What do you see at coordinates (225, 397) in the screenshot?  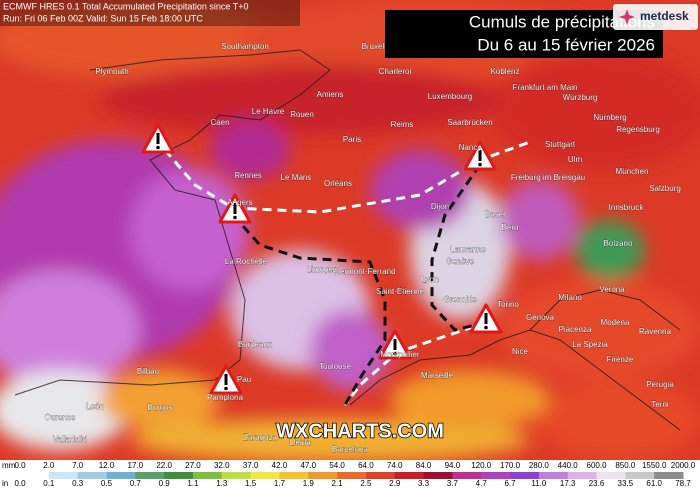 I see `city-label: Pamplona` at bounding box center [225, 397].